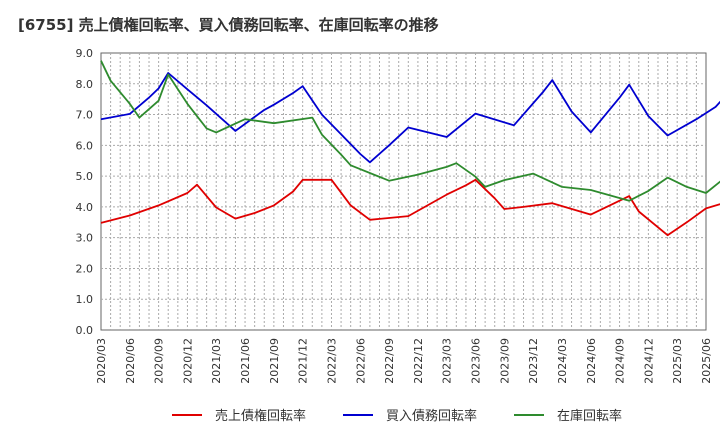 The width and height of the screenshot is (720, 440). Describe the element at coordinates (562, 361) in the screenshot. I see `x-tick-label: 2024/03` at that location.